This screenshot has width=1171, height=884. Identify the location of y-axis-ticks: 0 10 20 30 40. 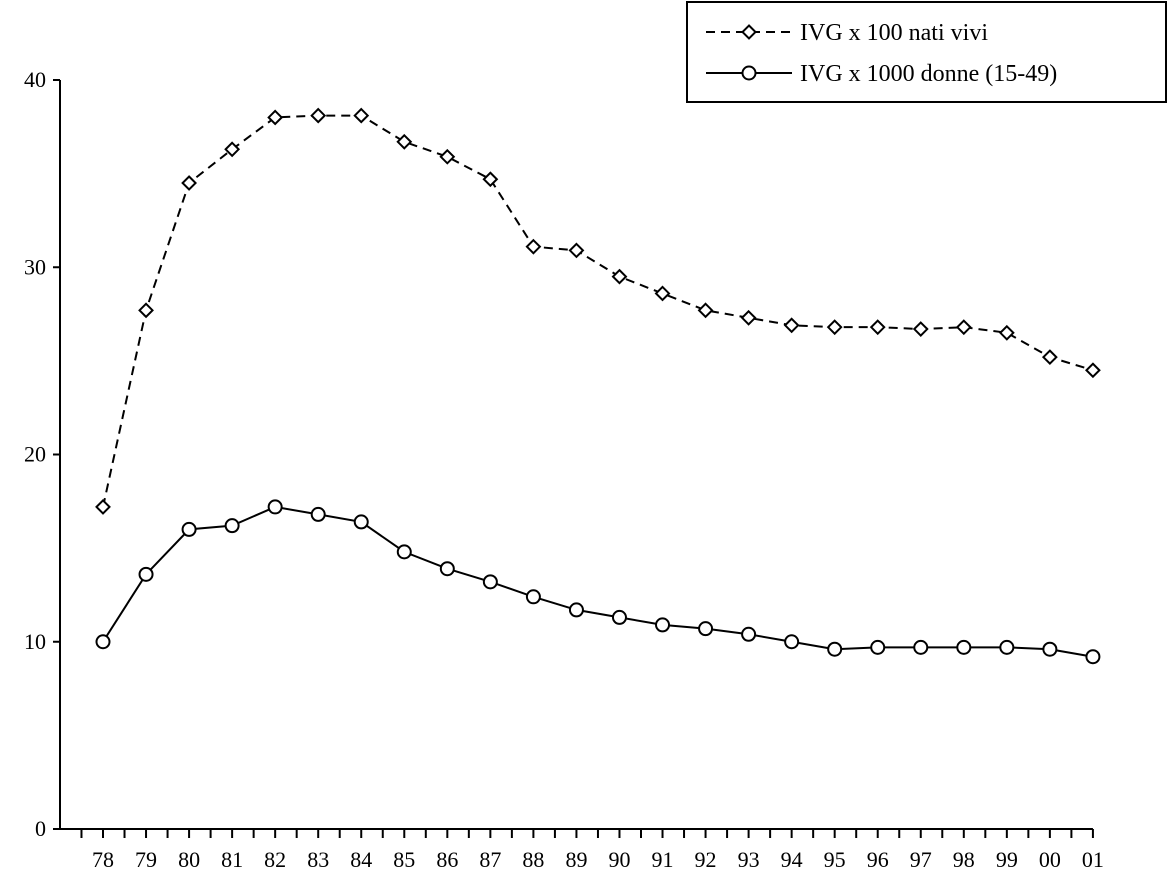
(42, 454).